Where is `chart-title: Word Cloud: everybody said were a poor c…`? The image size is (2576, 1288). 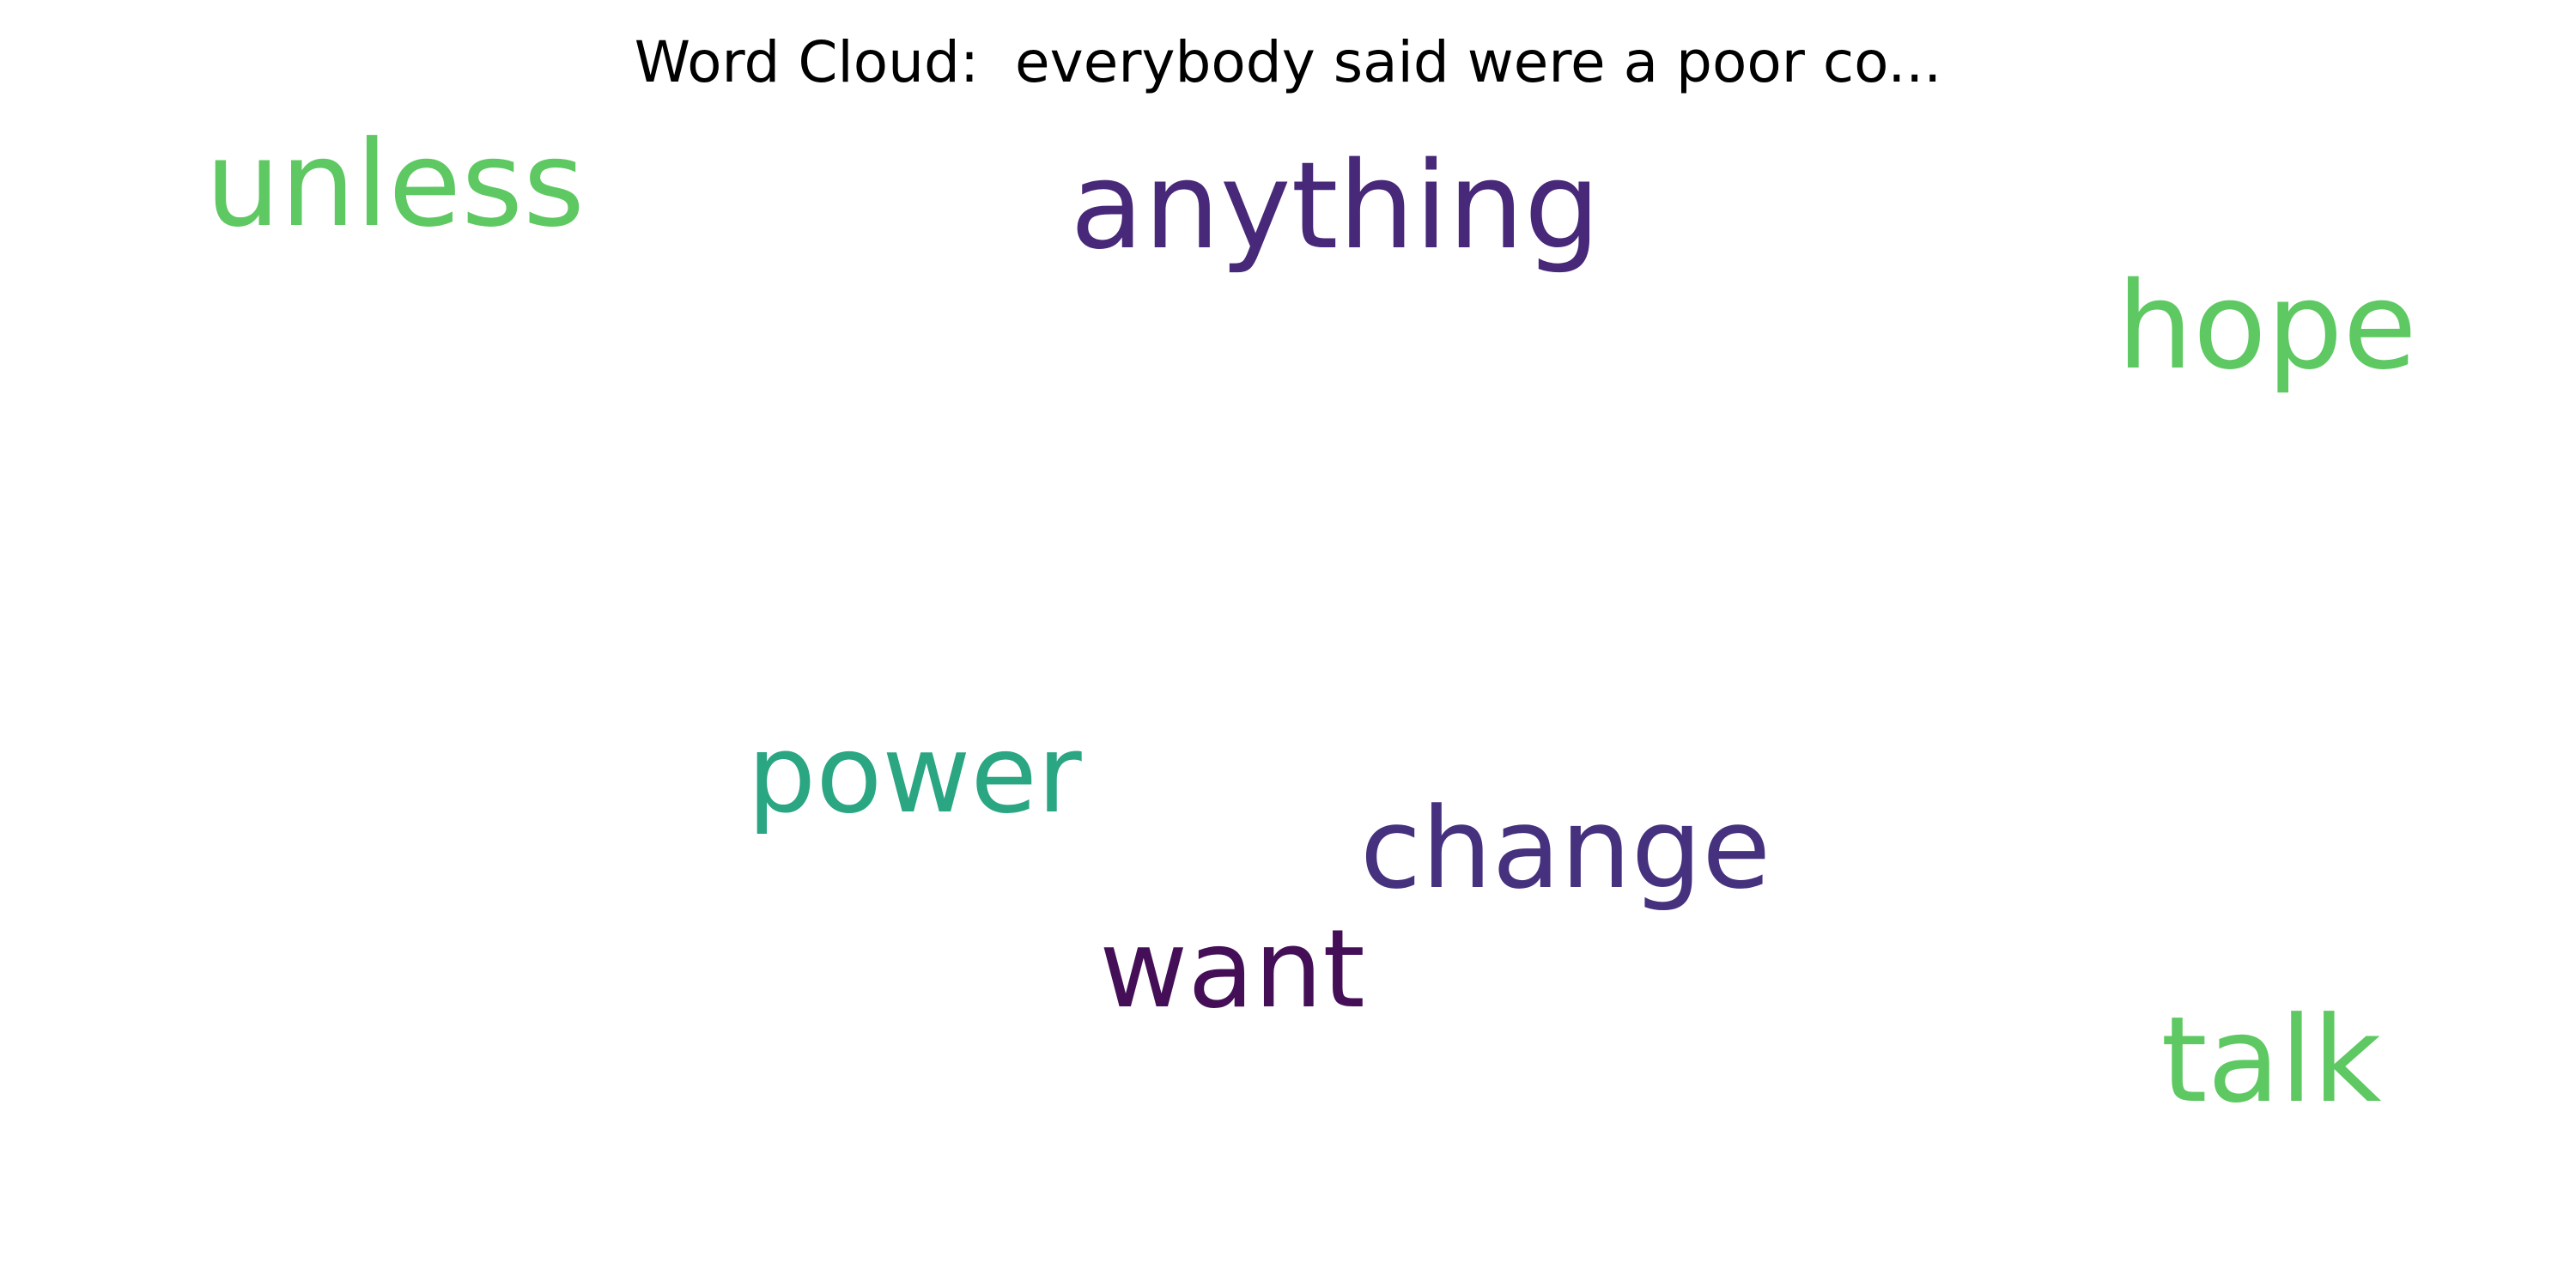 chart-title: Word Cloud: everybody said were a poor c… is located at coordinates (1288, 62).